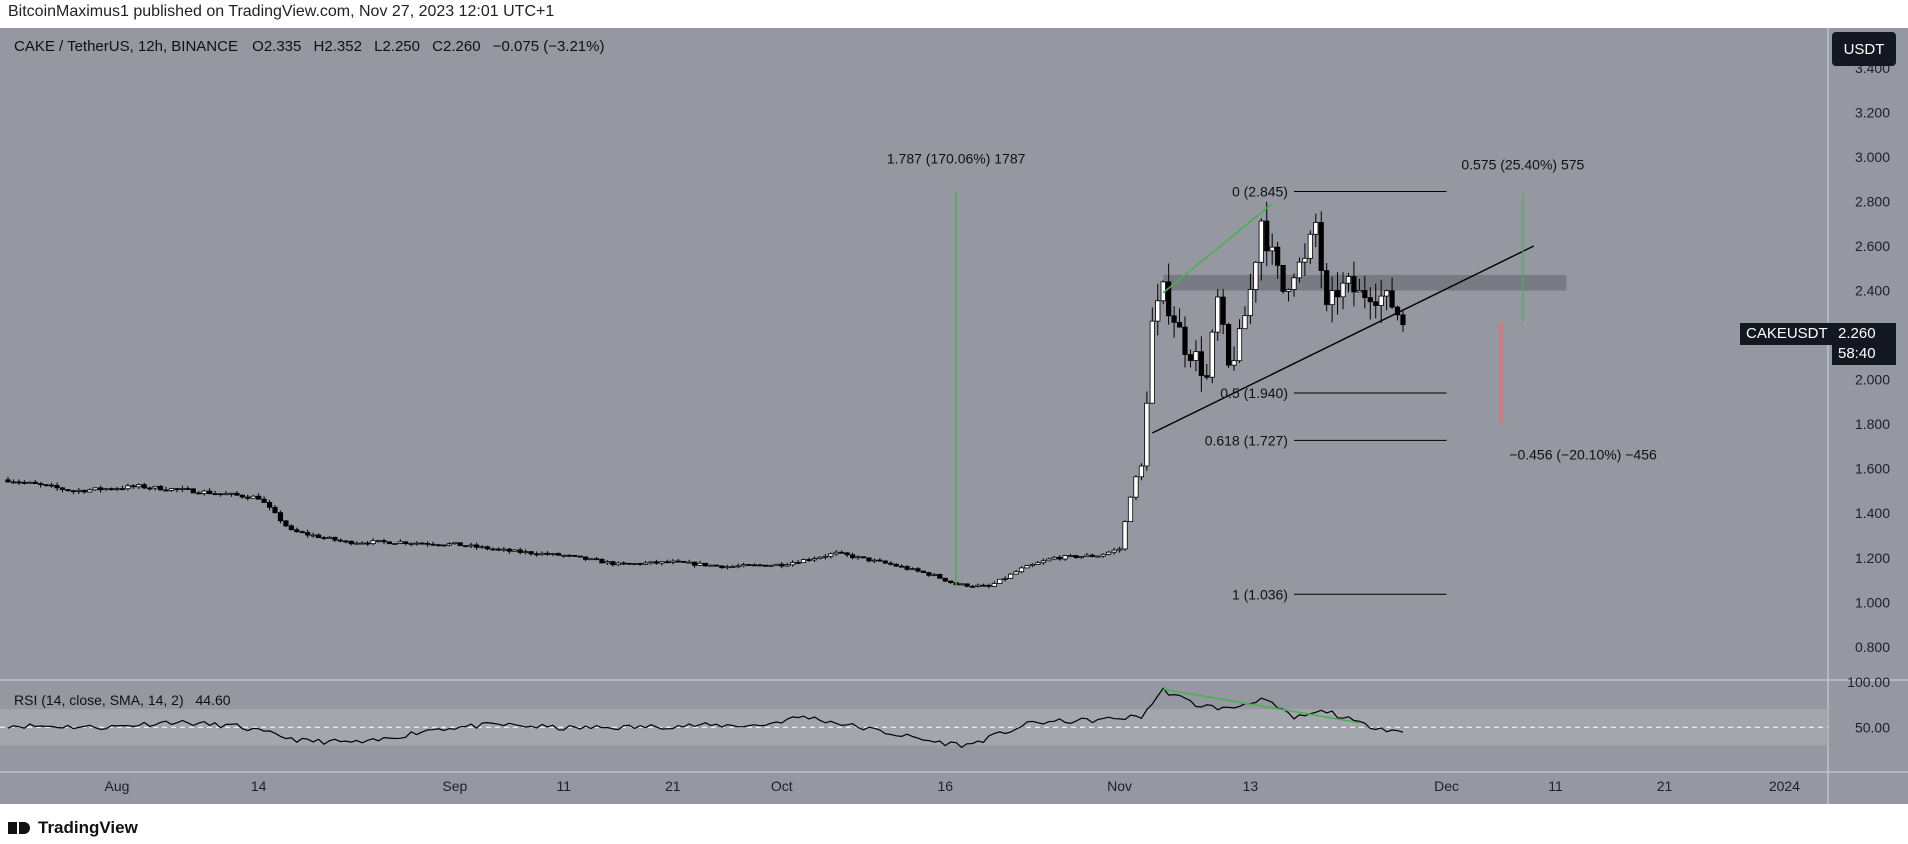 Image resolution: width=1908 pixels, height=844 pixels. What do you see at coordinates (1872, 513) in the screenshot?
I see `price-tick-label: 1.400` at bounding box center [1872, 513].